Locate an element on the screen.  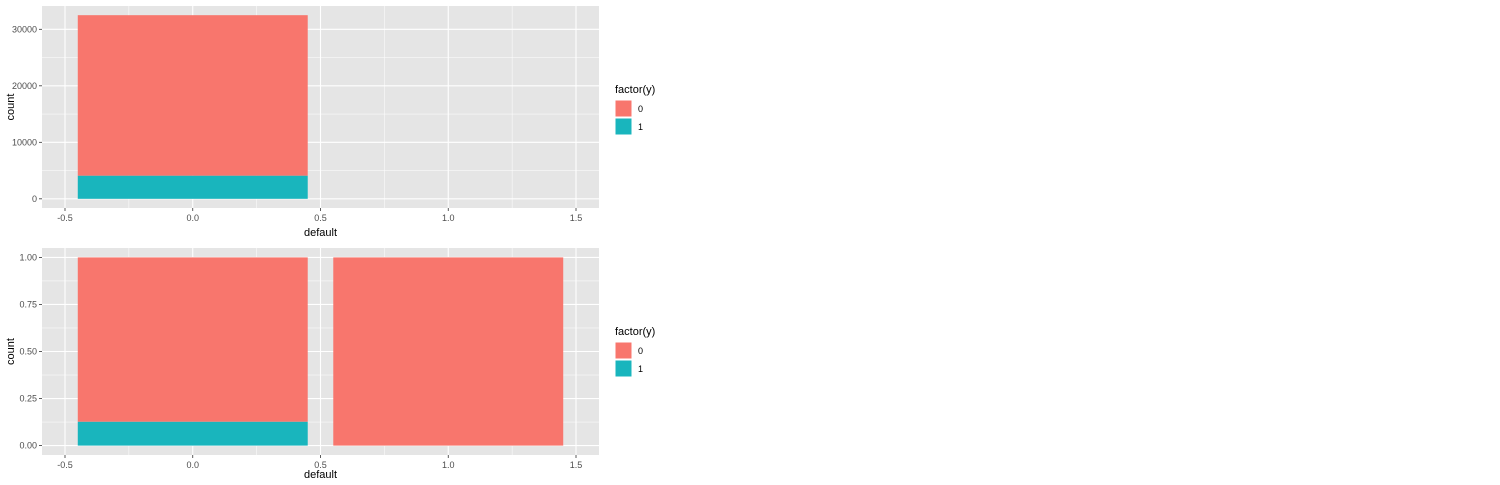
y-tick-label: 10000 is located at coordinates (24, 142).